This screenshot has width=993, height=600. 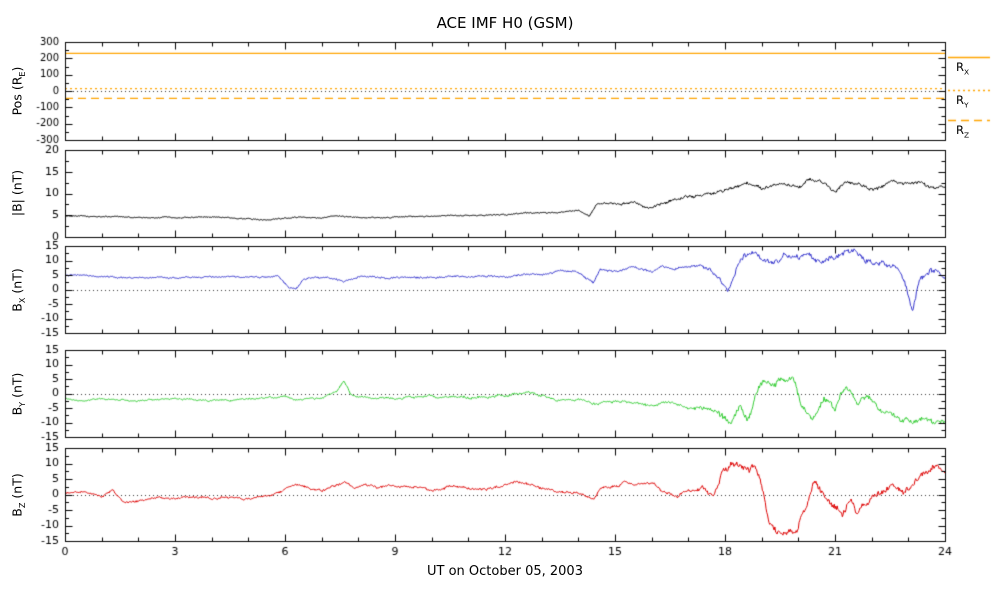 I want to click on y-axis-label-bz: BZ (nT), so click(x=18, y=495).